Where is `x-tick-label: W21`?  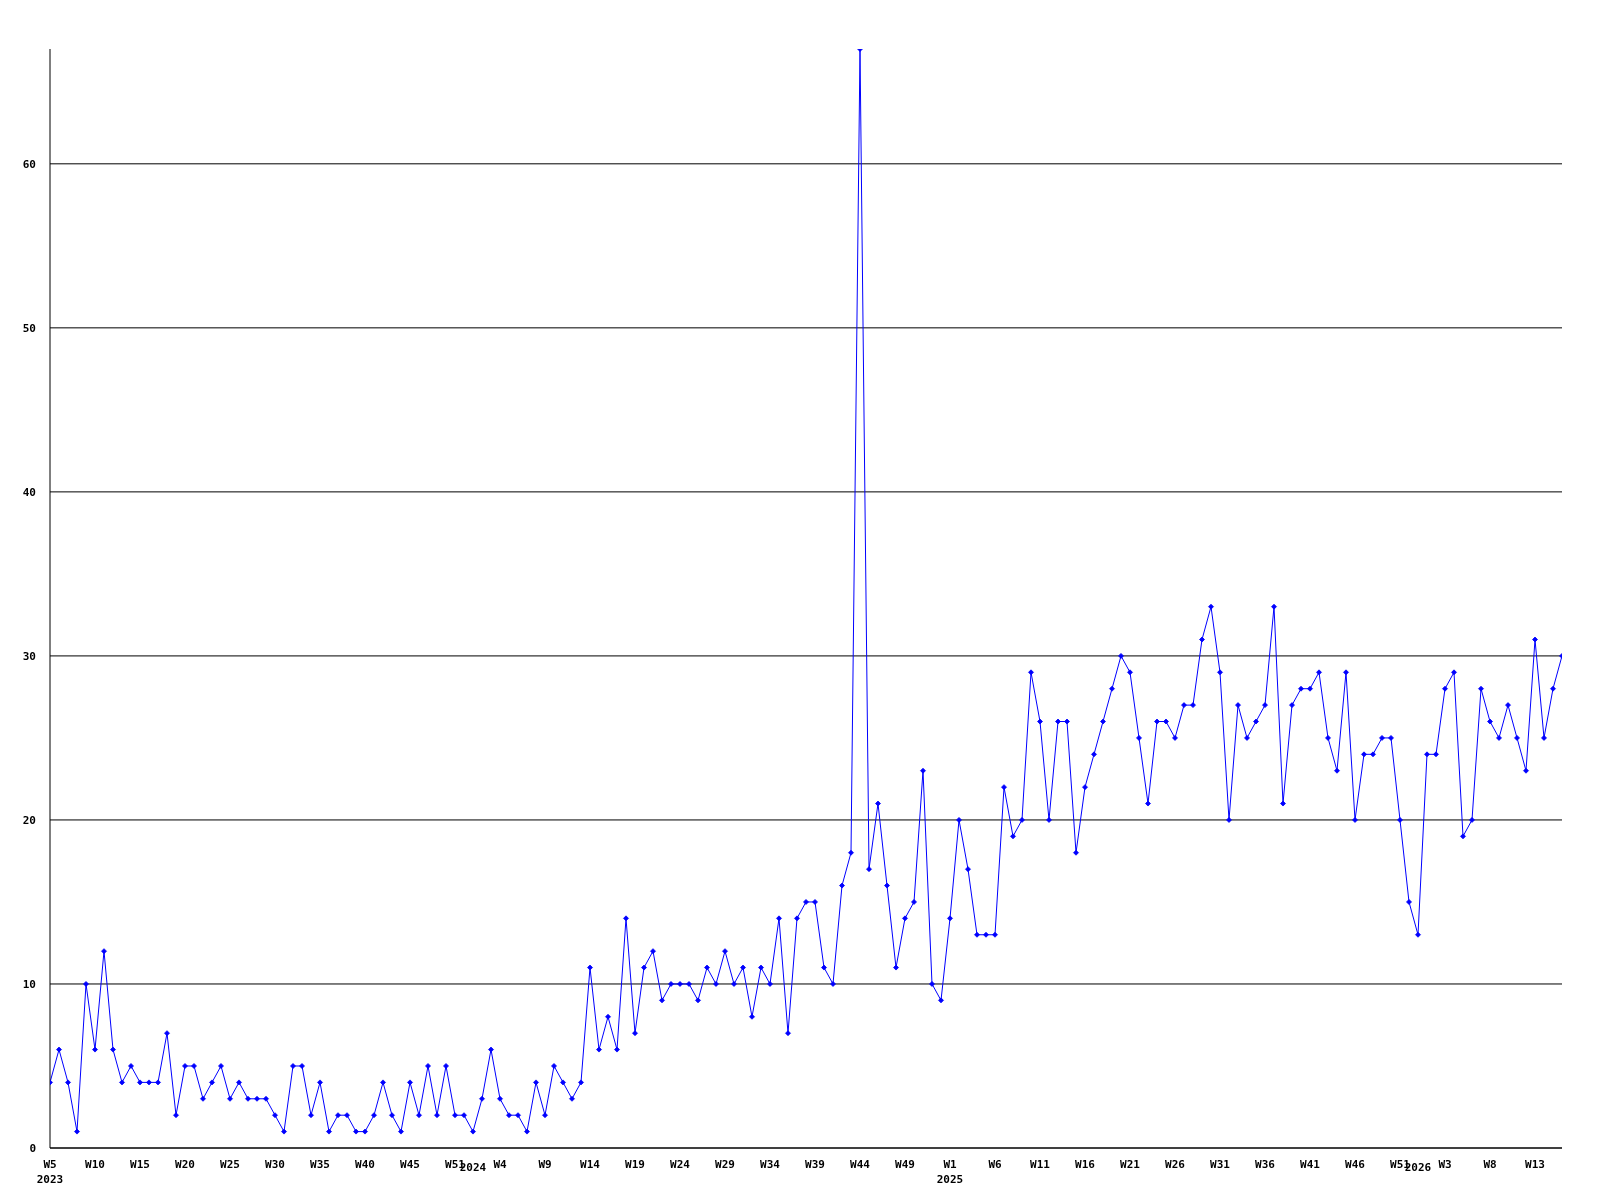 x-tick-label: W21 is located at coordinates (1130, 1164).